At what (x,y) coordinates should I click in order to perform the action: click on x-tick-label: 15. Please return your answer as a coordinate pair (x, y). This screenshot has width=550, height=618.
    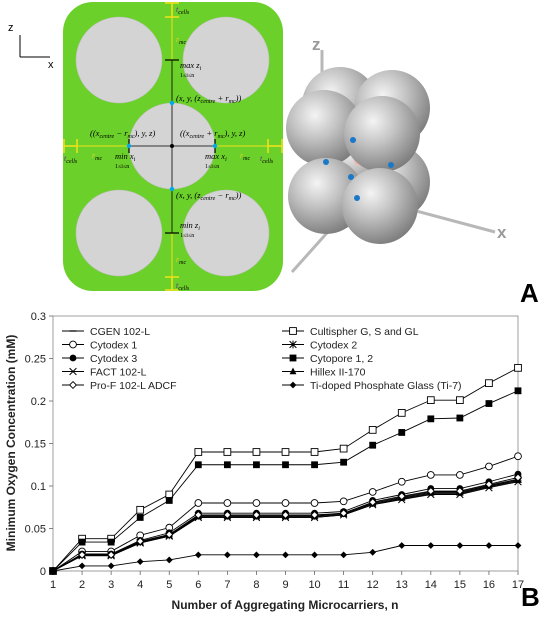
    Looking at the image, I should click on (460, 585).